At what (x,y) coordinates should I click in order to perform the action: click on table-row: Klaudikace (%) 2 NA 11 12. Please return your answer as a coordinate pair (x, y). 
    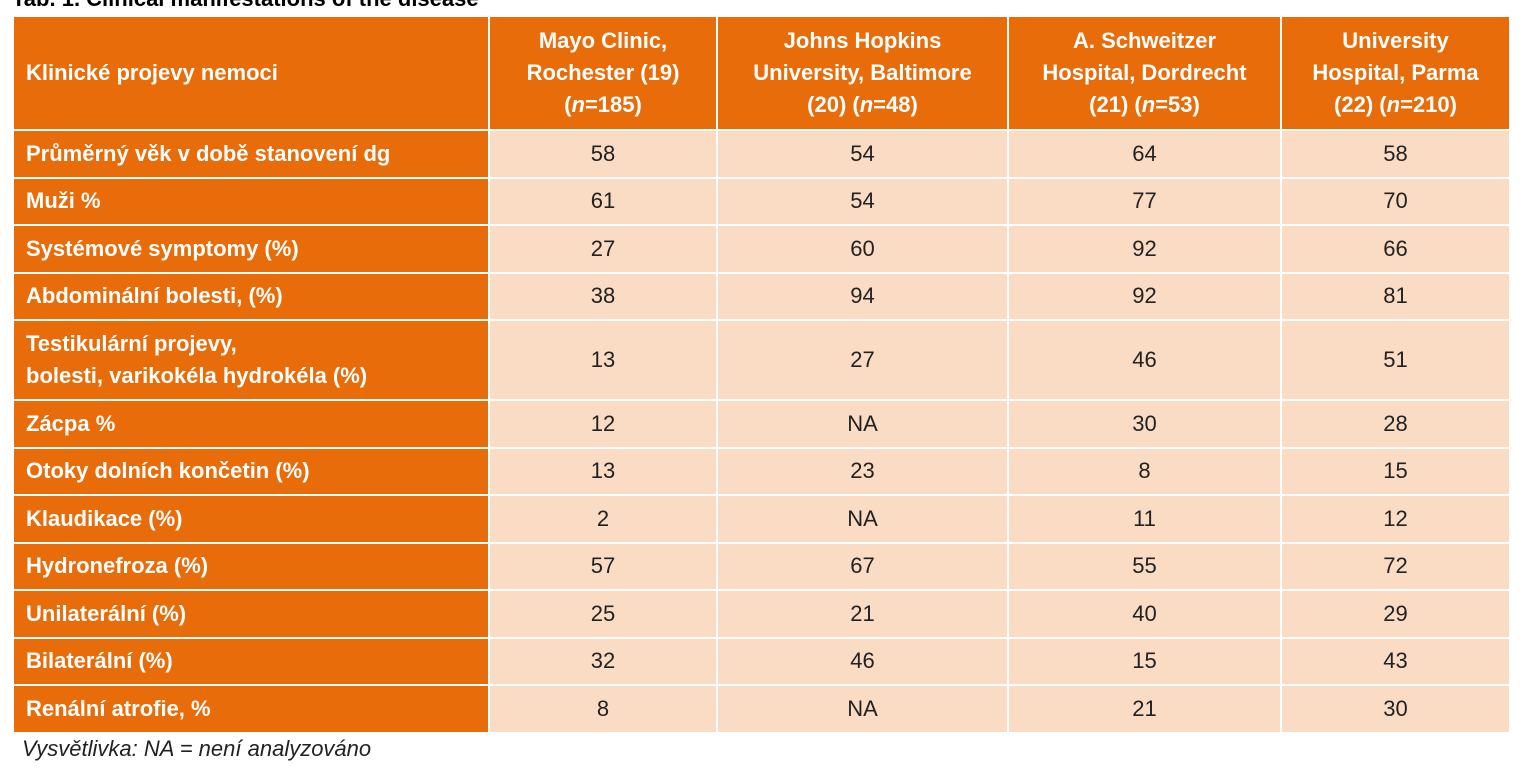
    Looking at the image, I should click on (761, 519).